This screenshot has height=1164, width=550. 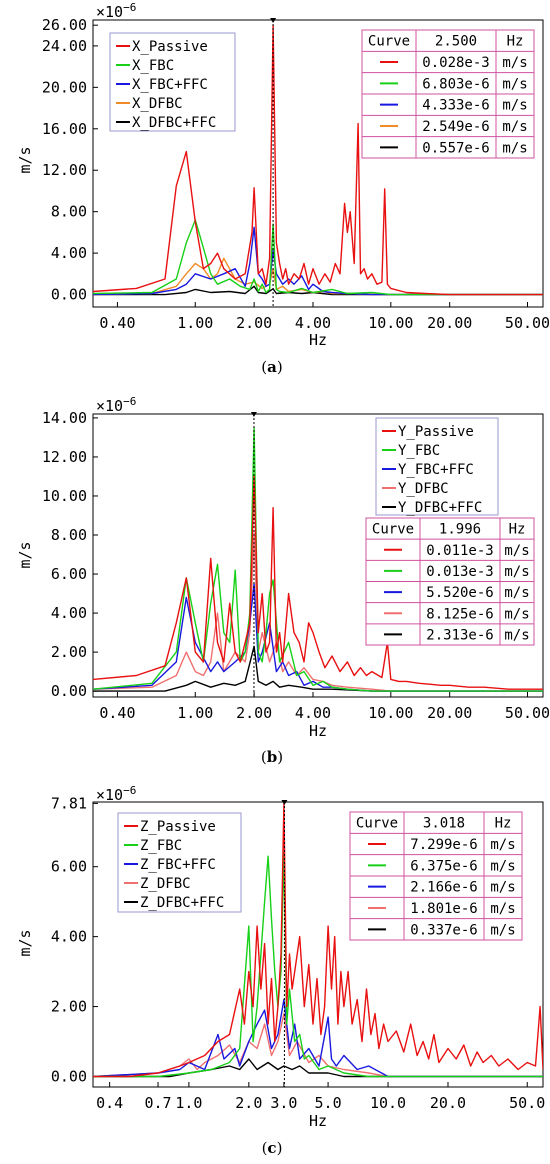 What do you see at coordinates (188, 1103) in the screenshot?
I see `x-tick-label: 1.0` at bounding box center [188, 1103].